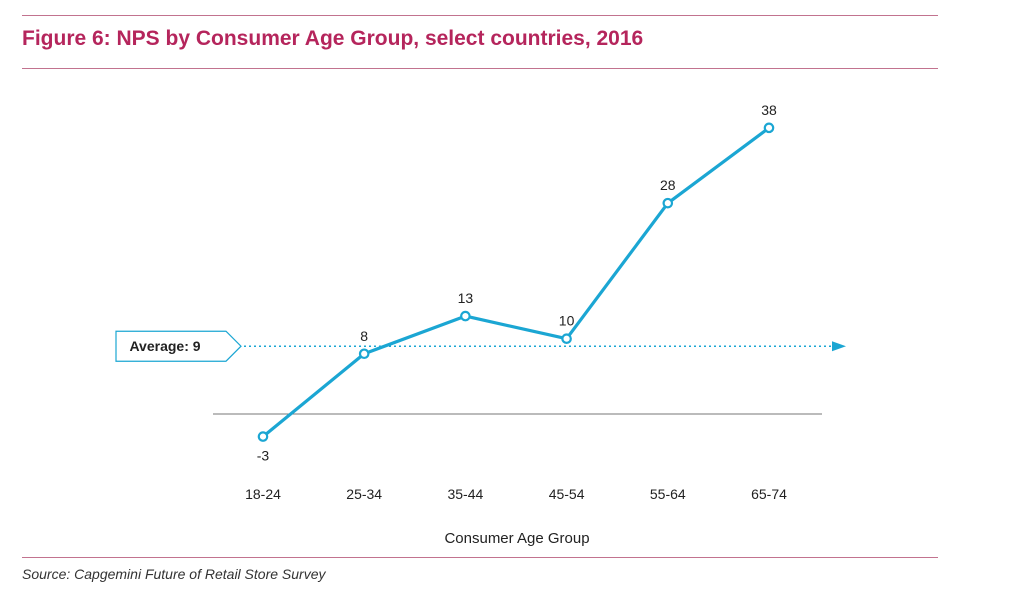 The height and width of the screenshot is (590, 1024). I want to click on data-label: 13, so click(466, 298).